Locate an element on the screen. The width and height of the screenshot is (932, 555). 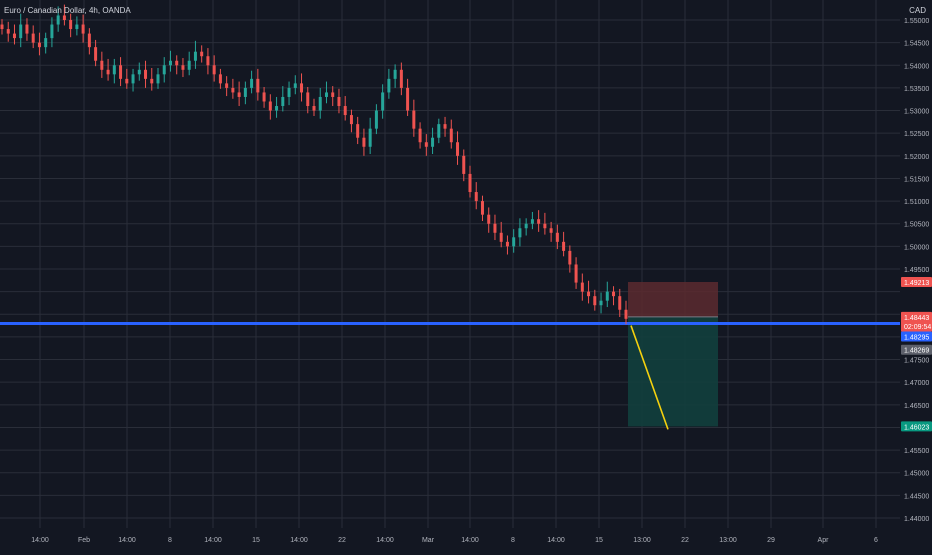
time-tick-label: 14:00 is located at coordinates (470, 540).